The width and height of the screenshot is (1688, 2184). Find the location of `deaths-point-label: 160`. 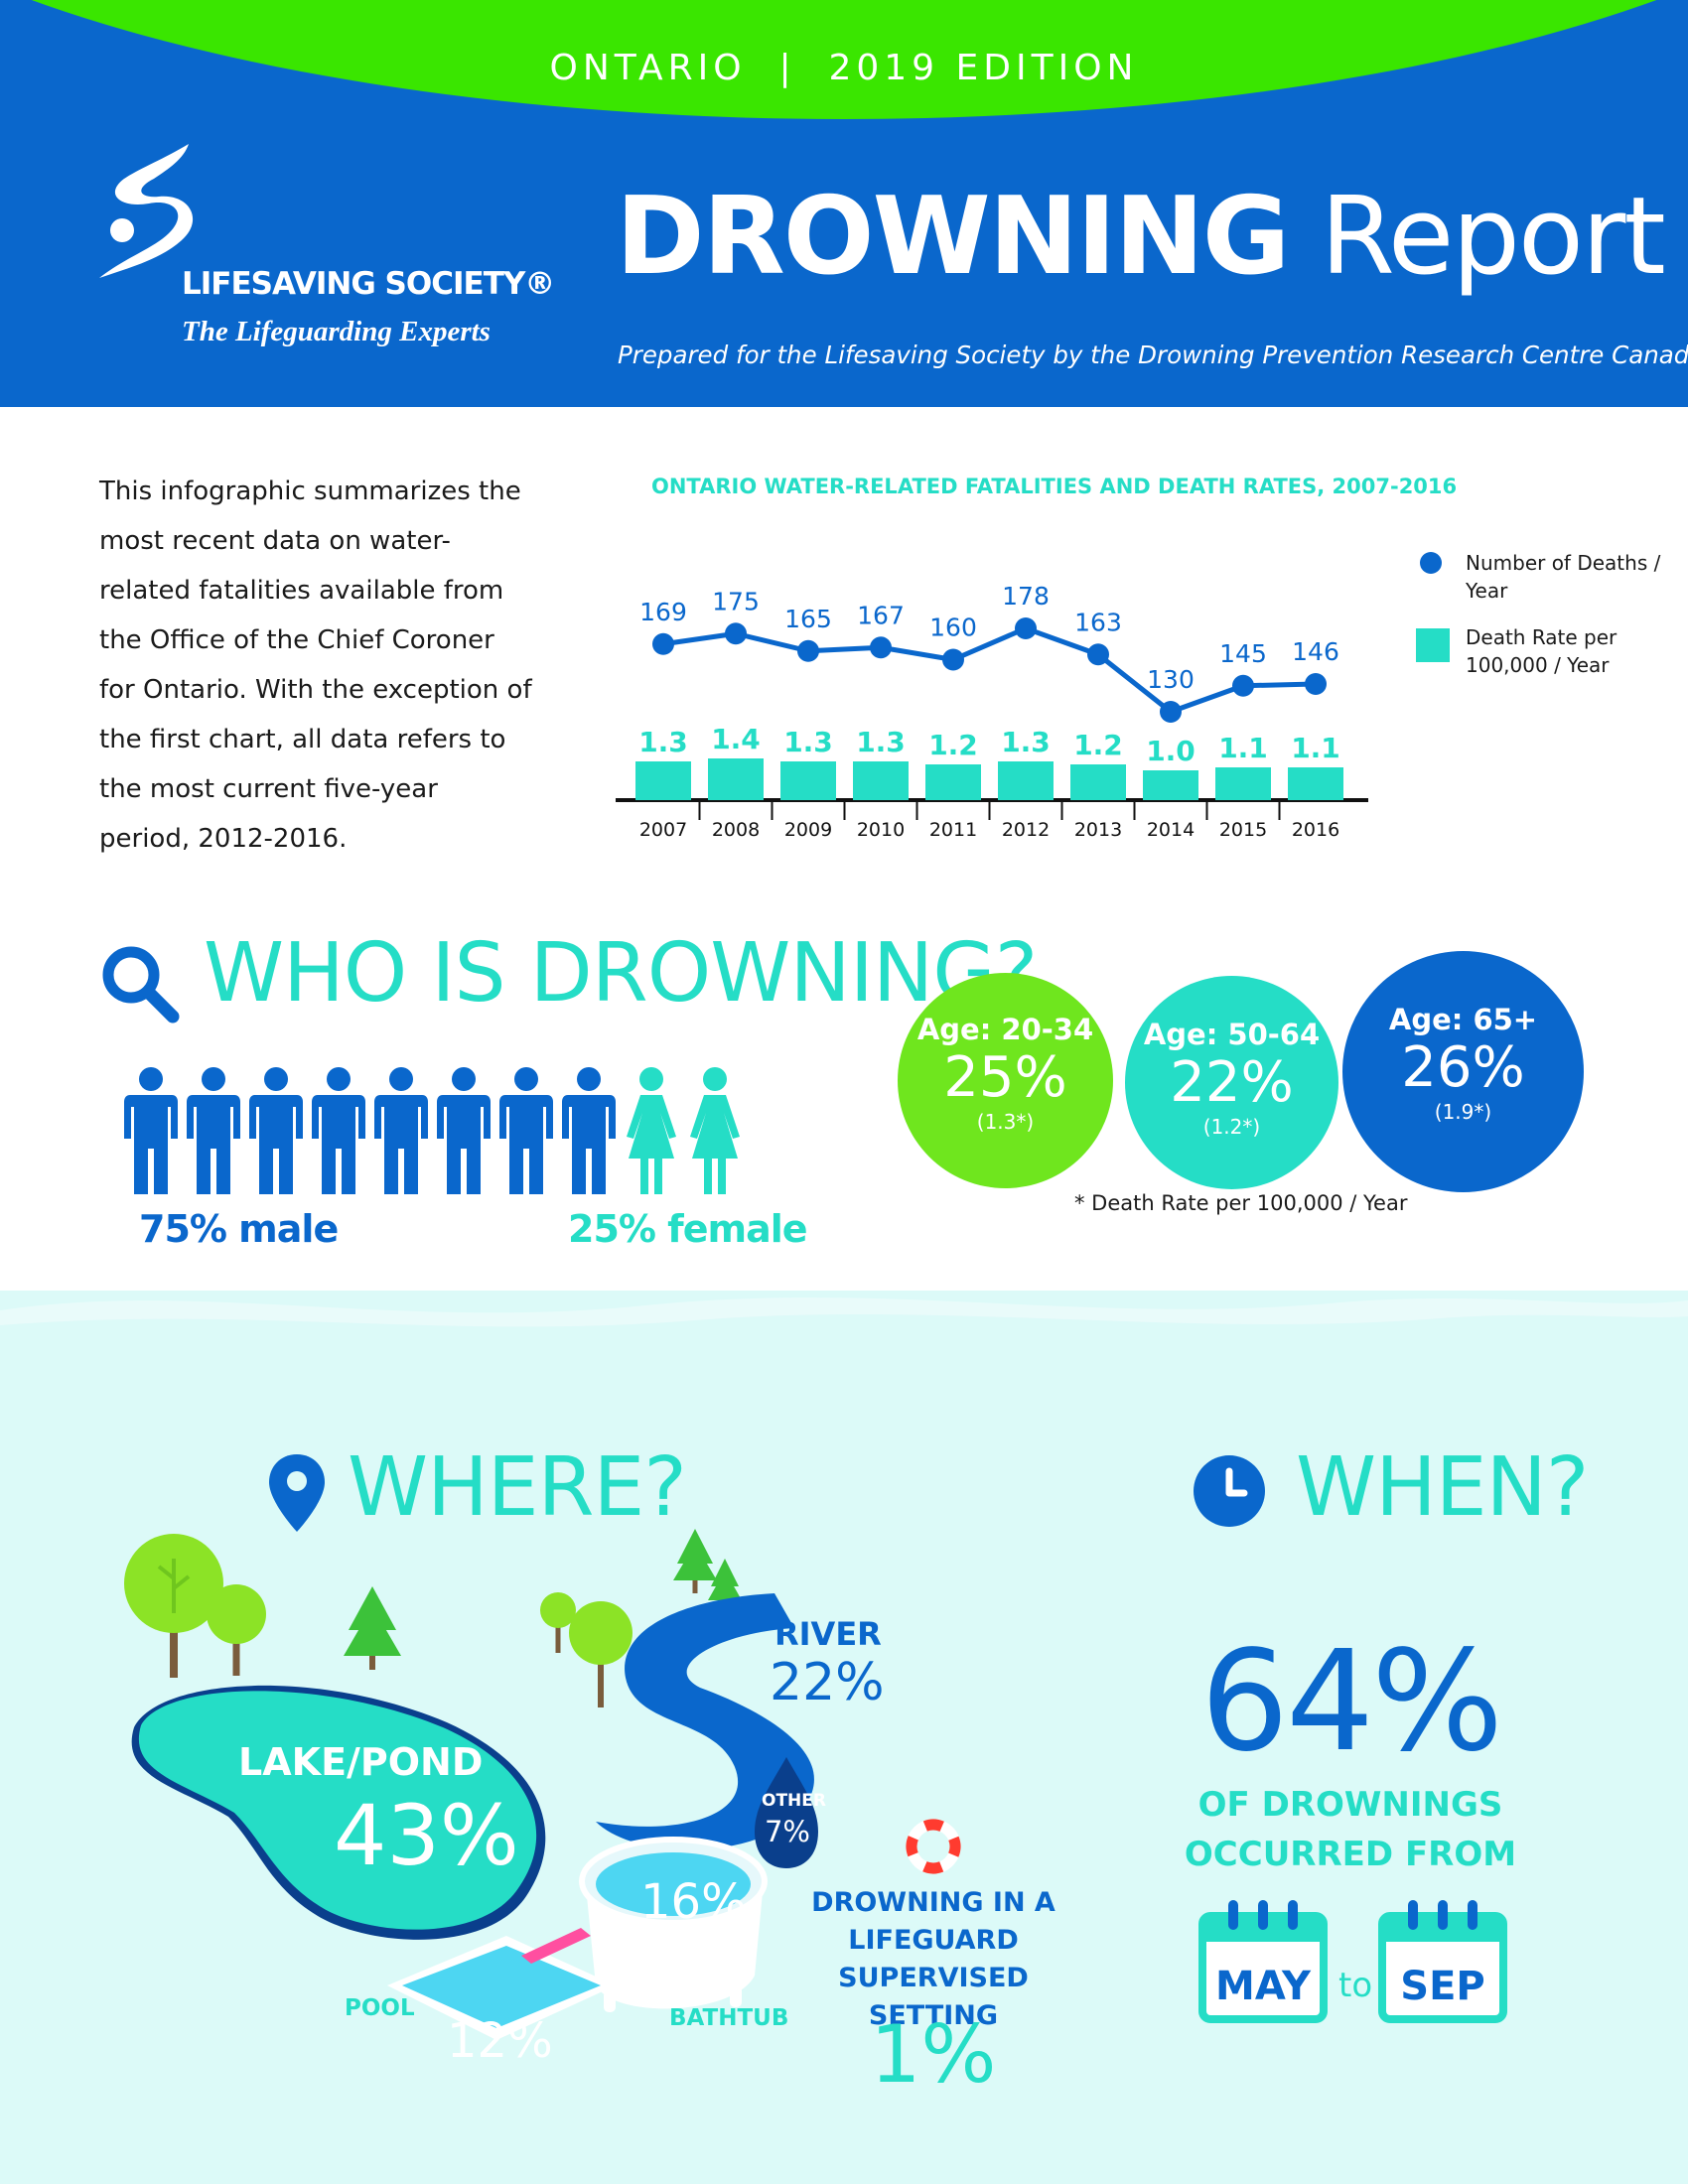

deaths-point-label: 160 is located at coordinates (953, 628).